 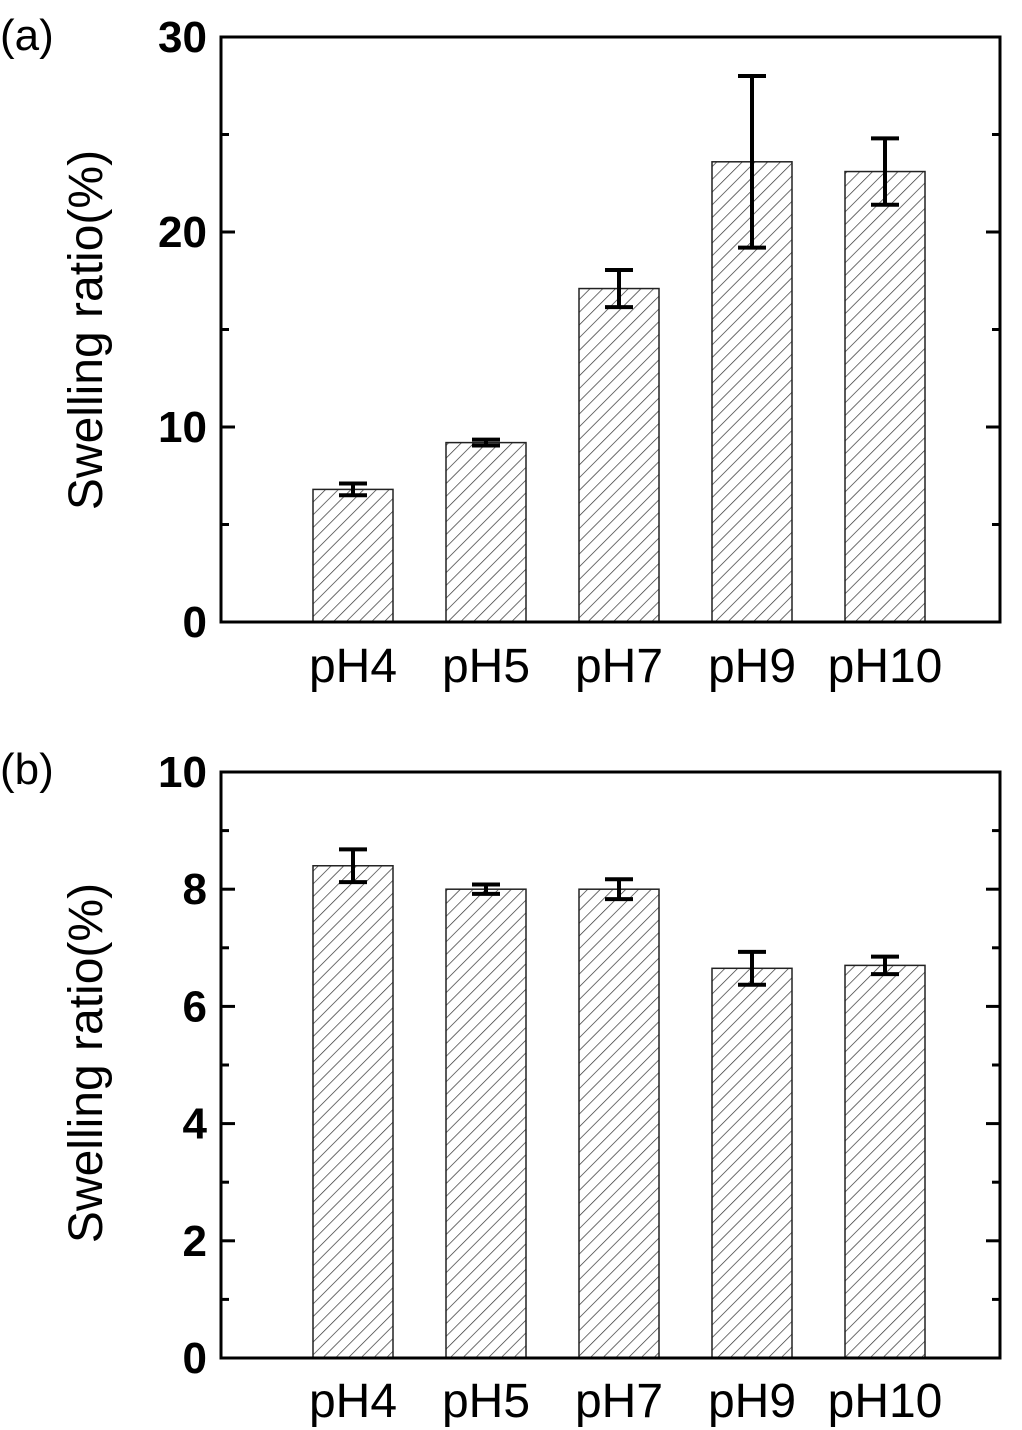 What do you see at coordinates (195, 1124) in the screenshot?
I see `y-tick-label-4-b: 4` at bounding box center [195, 1124].